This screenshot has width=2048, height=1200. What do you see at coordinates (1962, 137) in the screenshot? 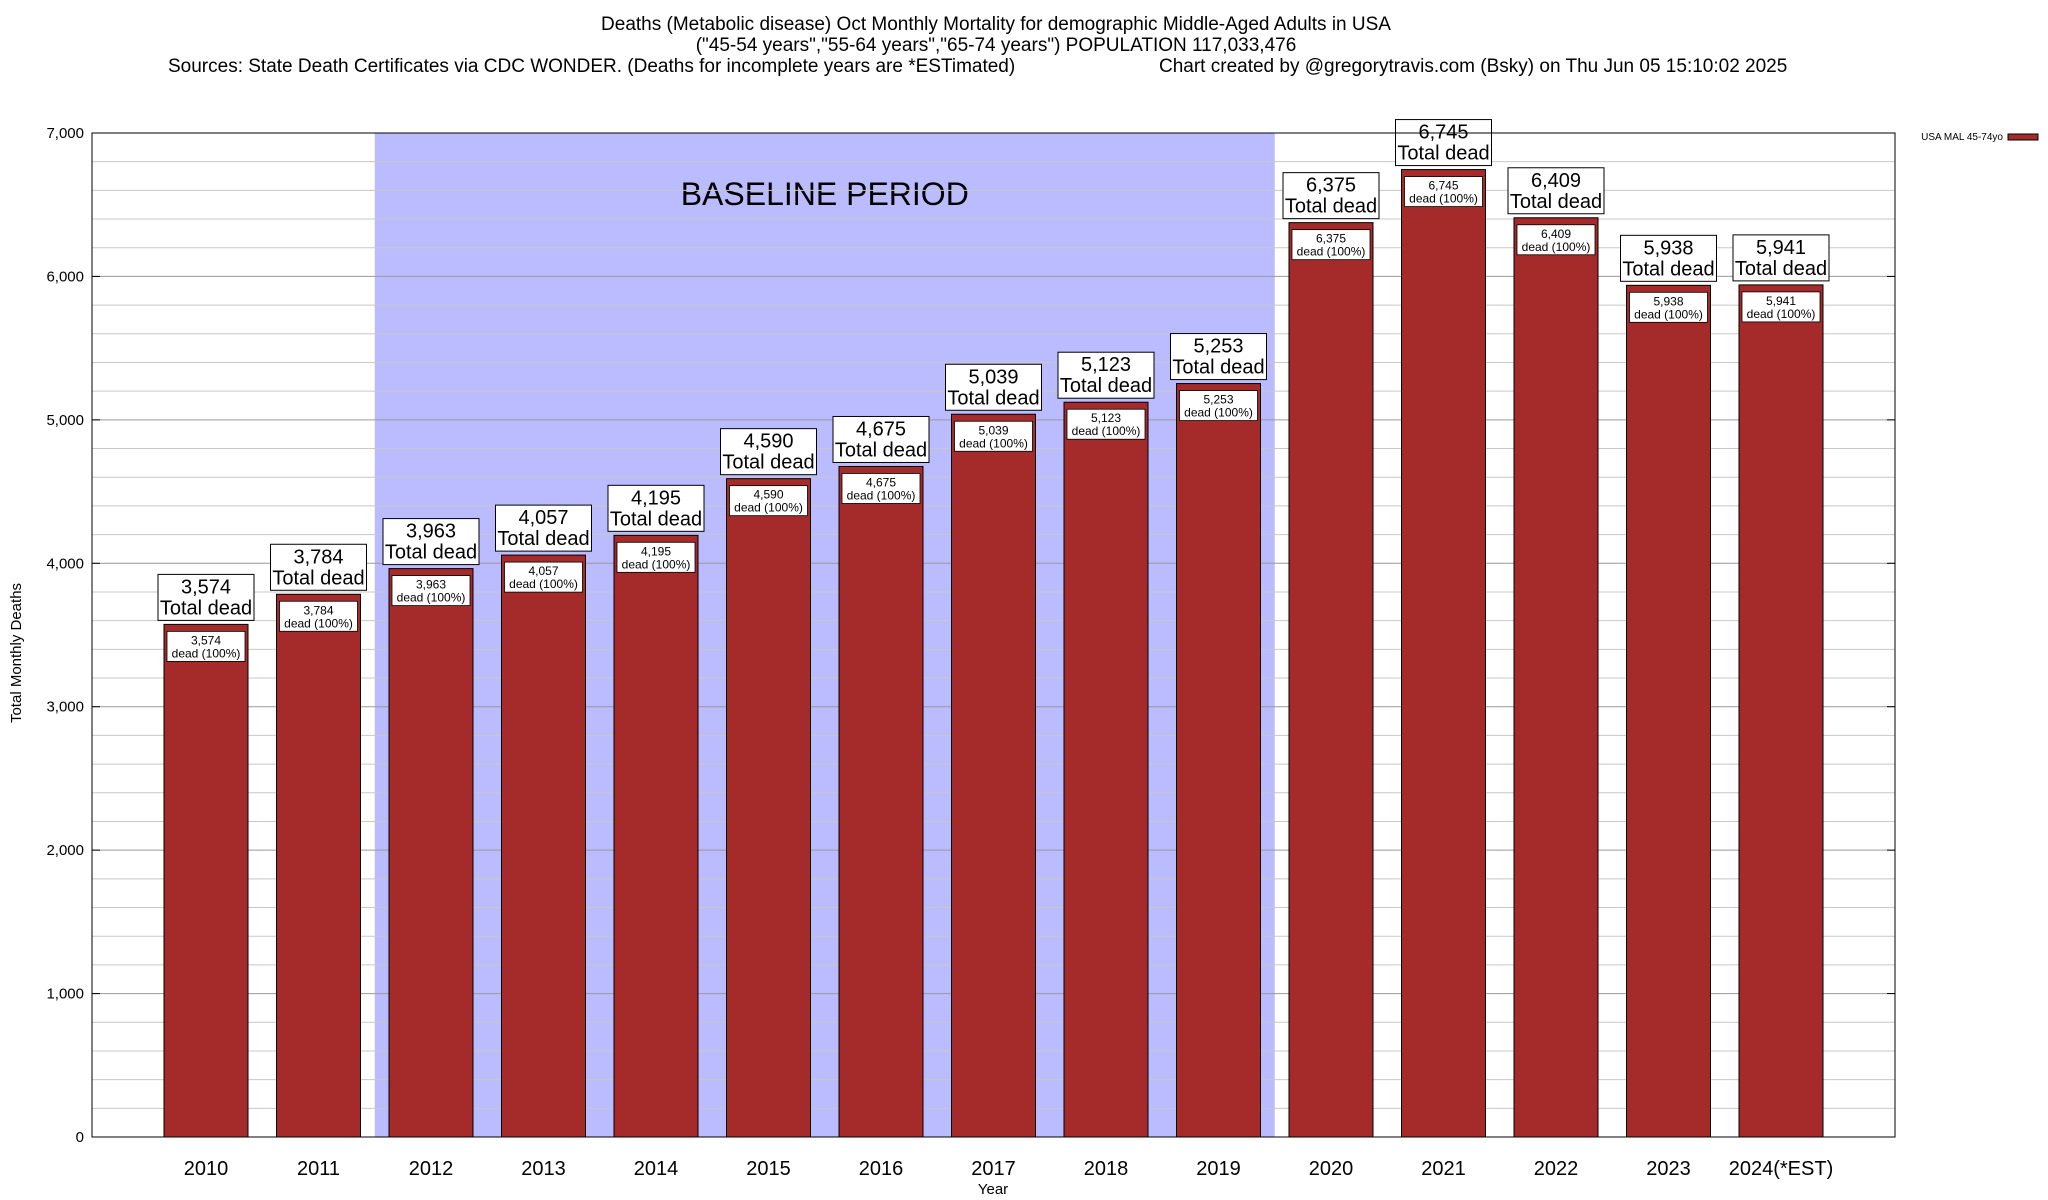
I see `legend-label: USA MAL 45-74yo` at bounding box center [1962, 137].